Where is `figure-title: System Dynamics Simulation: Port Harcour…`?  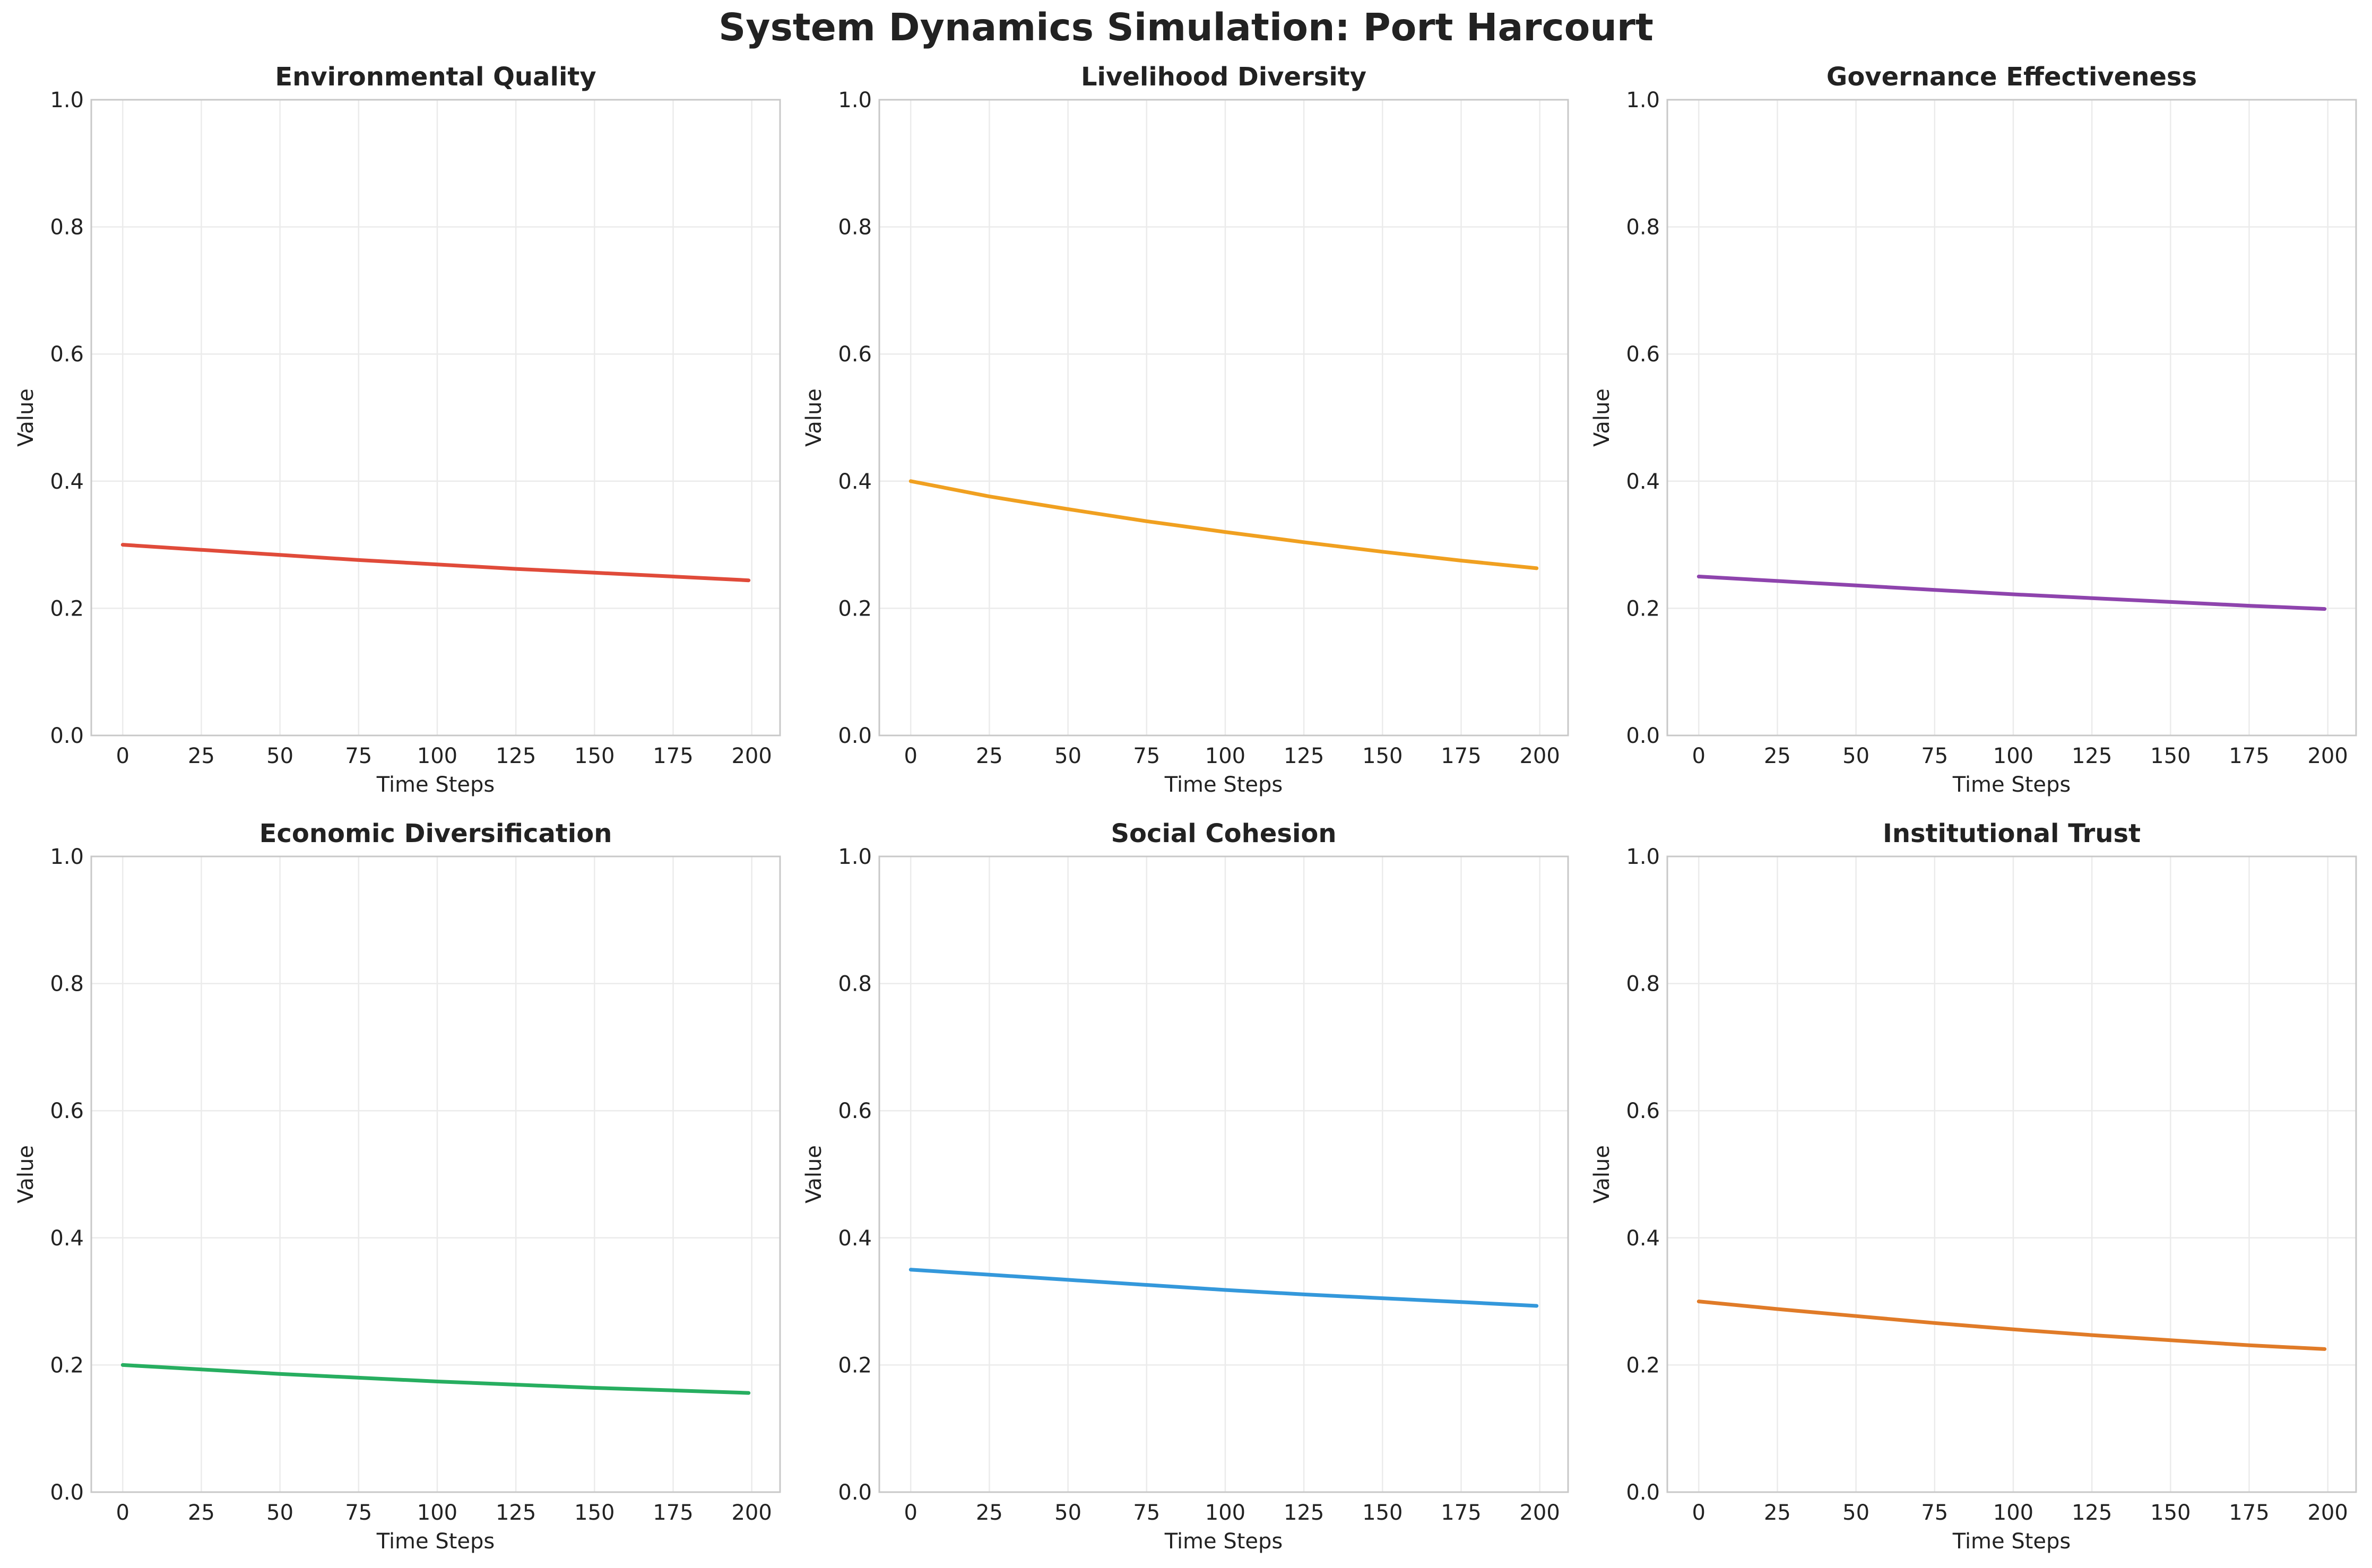
figure-title: System Dynamics Simulation: Port Harcour… is located at coordinates (1186, 27).